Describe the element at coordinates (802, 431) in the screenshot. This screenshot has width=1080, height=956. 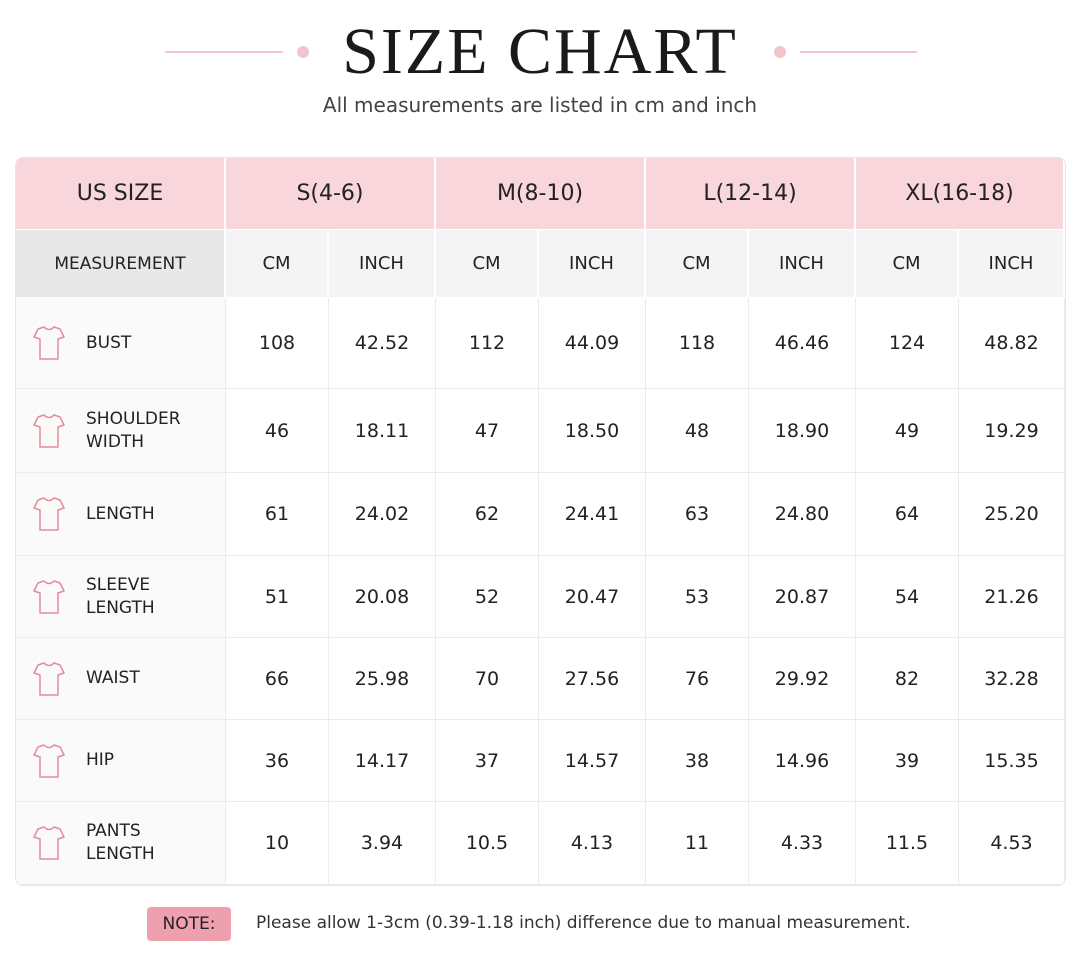
I see `value-cell: 18.90` at that location.